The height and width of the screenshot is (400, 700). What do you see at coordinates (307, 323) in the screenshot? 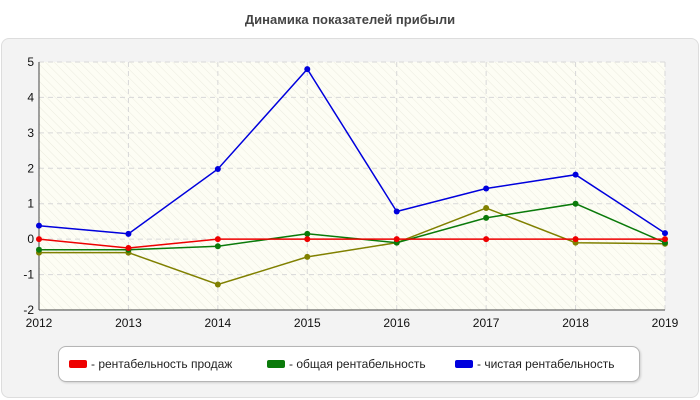
I see `x-tick-label: 2015` at bounding box center [307, 323].